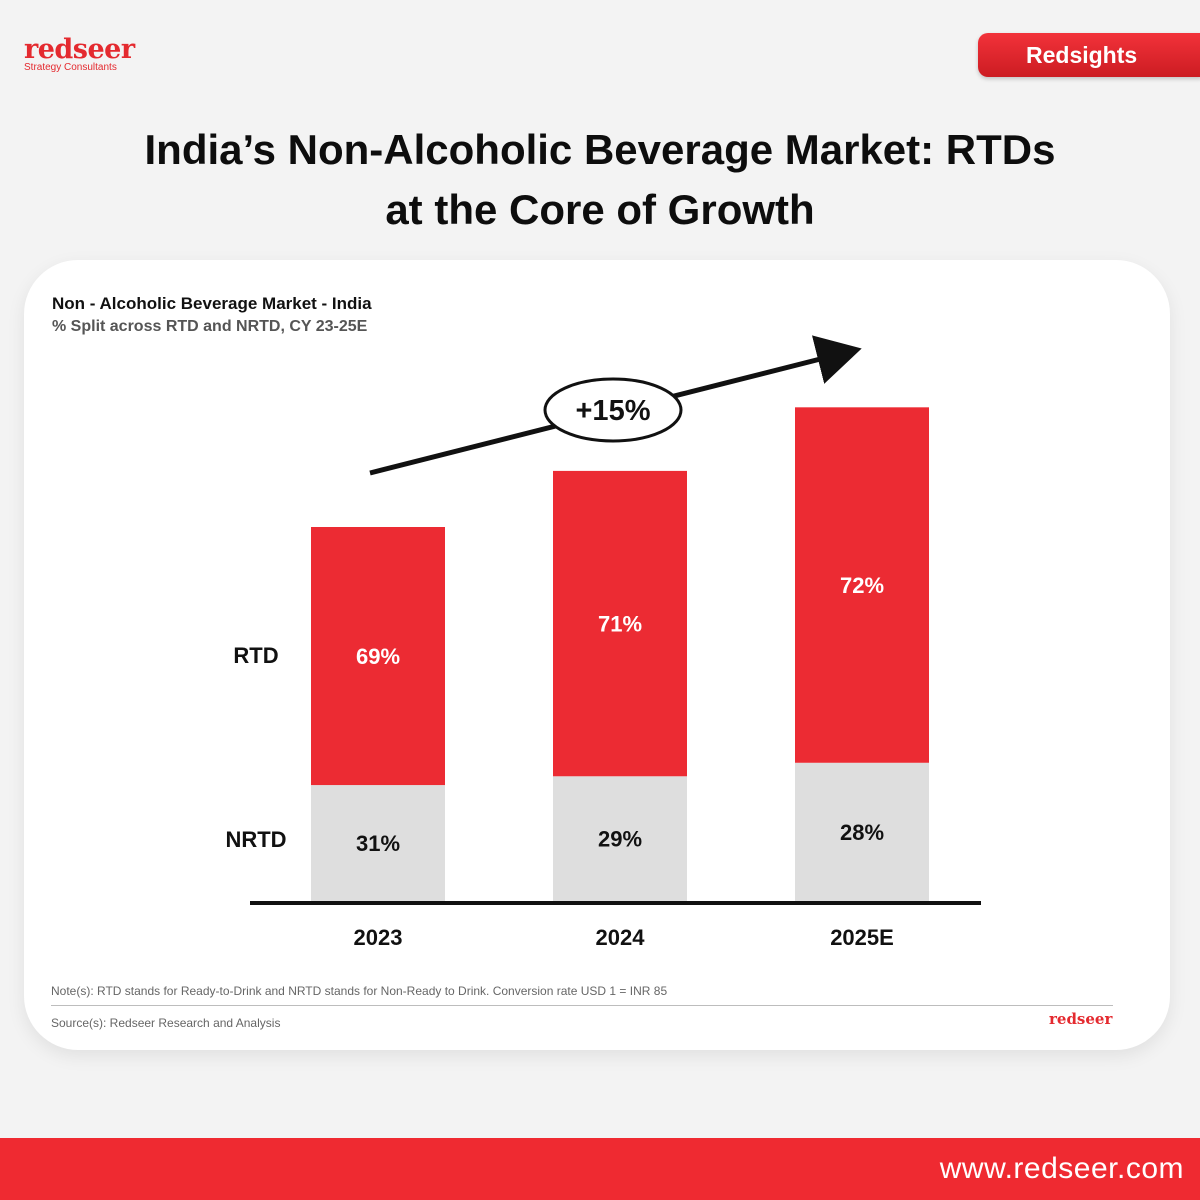 The height and width of the screenshot is (1200, 1200). I want to click on growth-bubble, so click(613, 410).